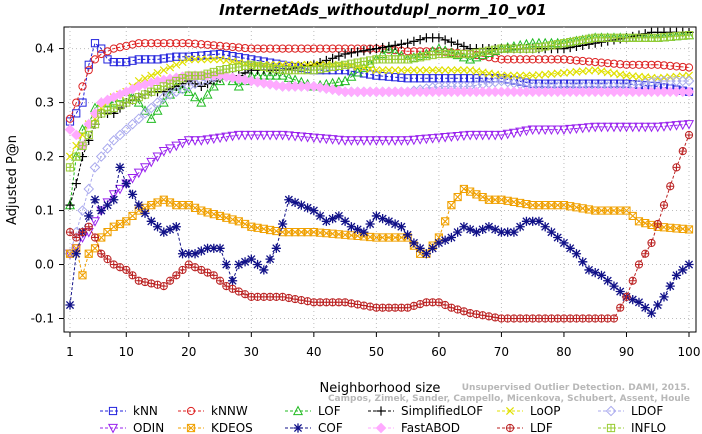 This screenshot has height=434, width=702. What do you see at coordinates (145, 411) in the screenshot?
I see `legend-label: kNN` at bounding box center [145, 411].